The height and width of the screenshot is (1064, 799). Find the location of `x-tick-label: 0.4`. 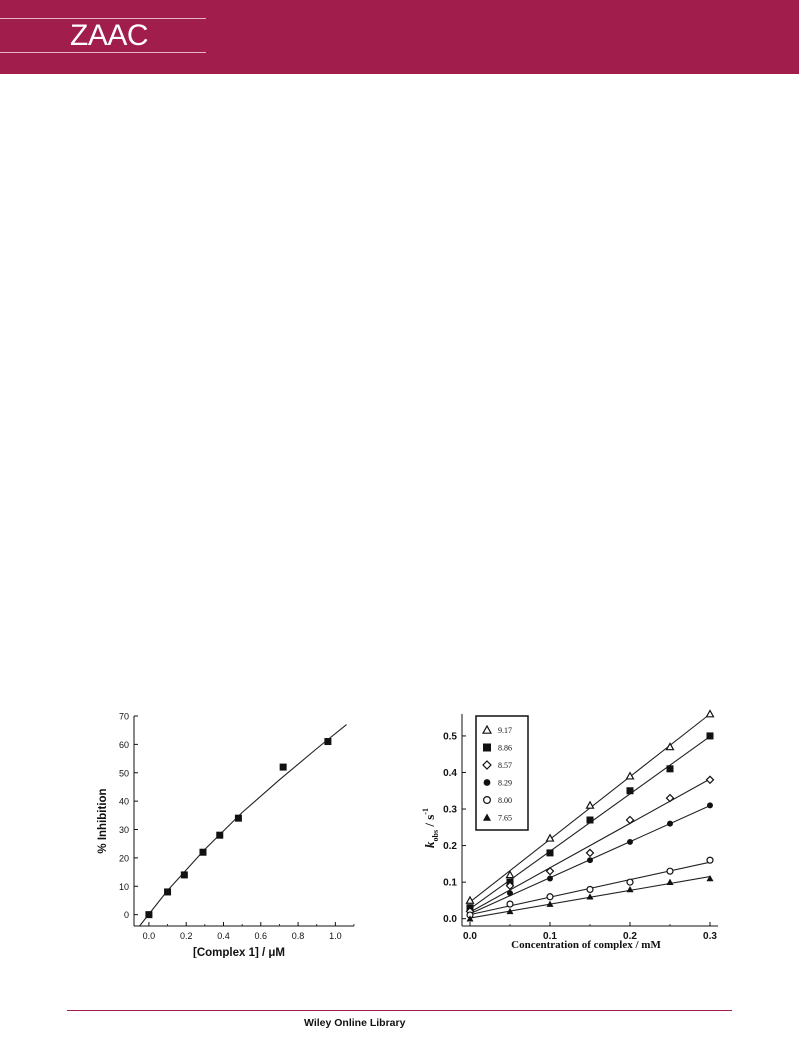

x-tick-label: 0.4 is located at coordinates (223, 936).